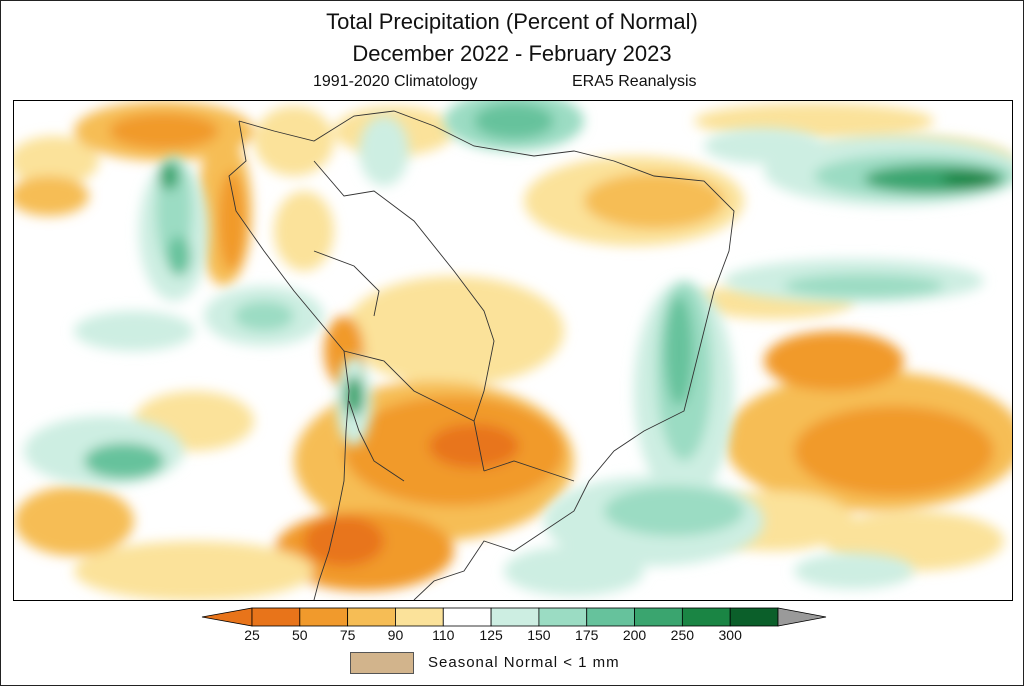  What do you see at coordinates (512, 21) in the screenshot?
I see `map-title: Total Precipitation (Percent of Normal)` at bounding box center [512, 21].